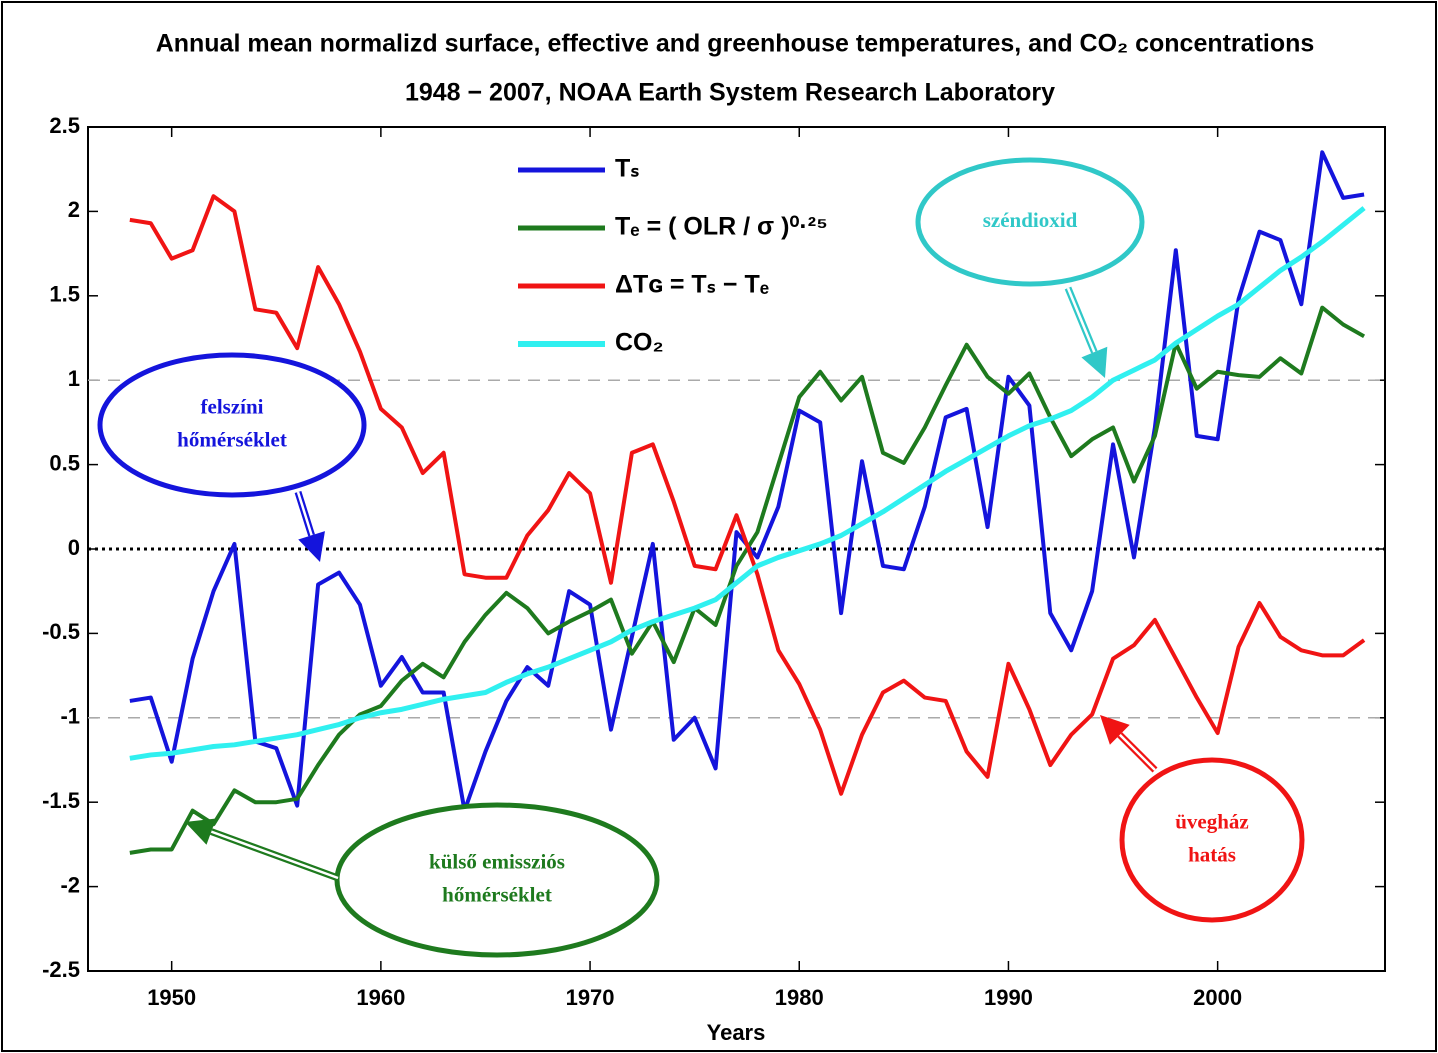  I want to click on annotation-text: széndioxid, so click(1030, 220).